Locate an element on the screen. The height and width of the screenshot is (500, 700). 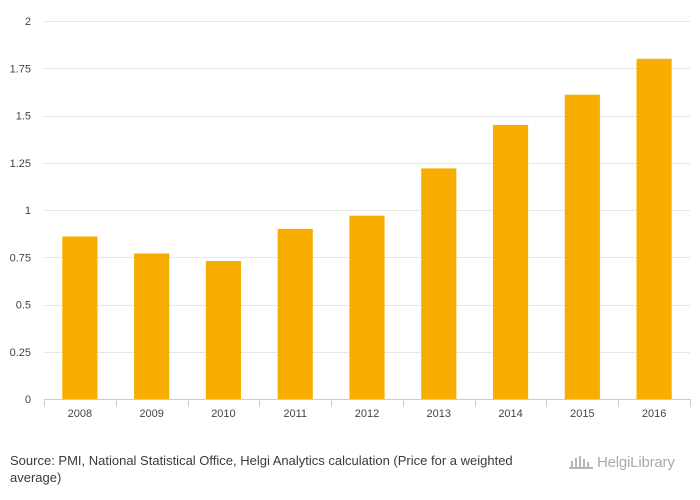
bar-2012 is located at coordinates (367, 307).